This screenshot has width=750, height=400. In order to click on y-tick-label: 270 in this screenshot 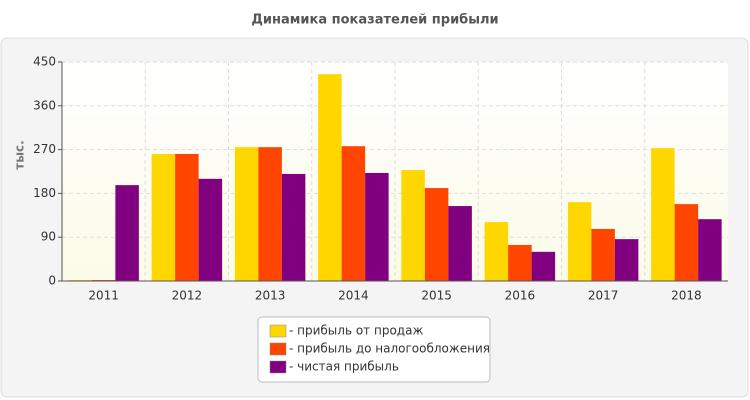, I will do `click(44, 149)`.